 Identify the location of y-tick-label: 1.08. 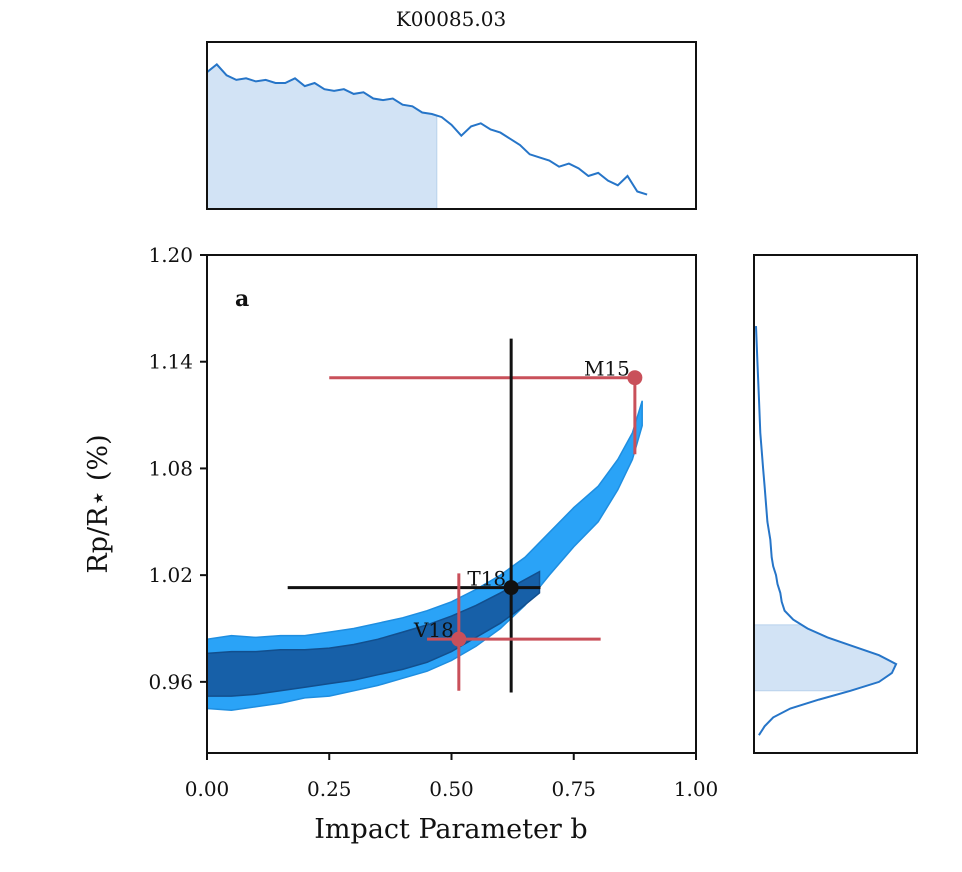
(170, 468).